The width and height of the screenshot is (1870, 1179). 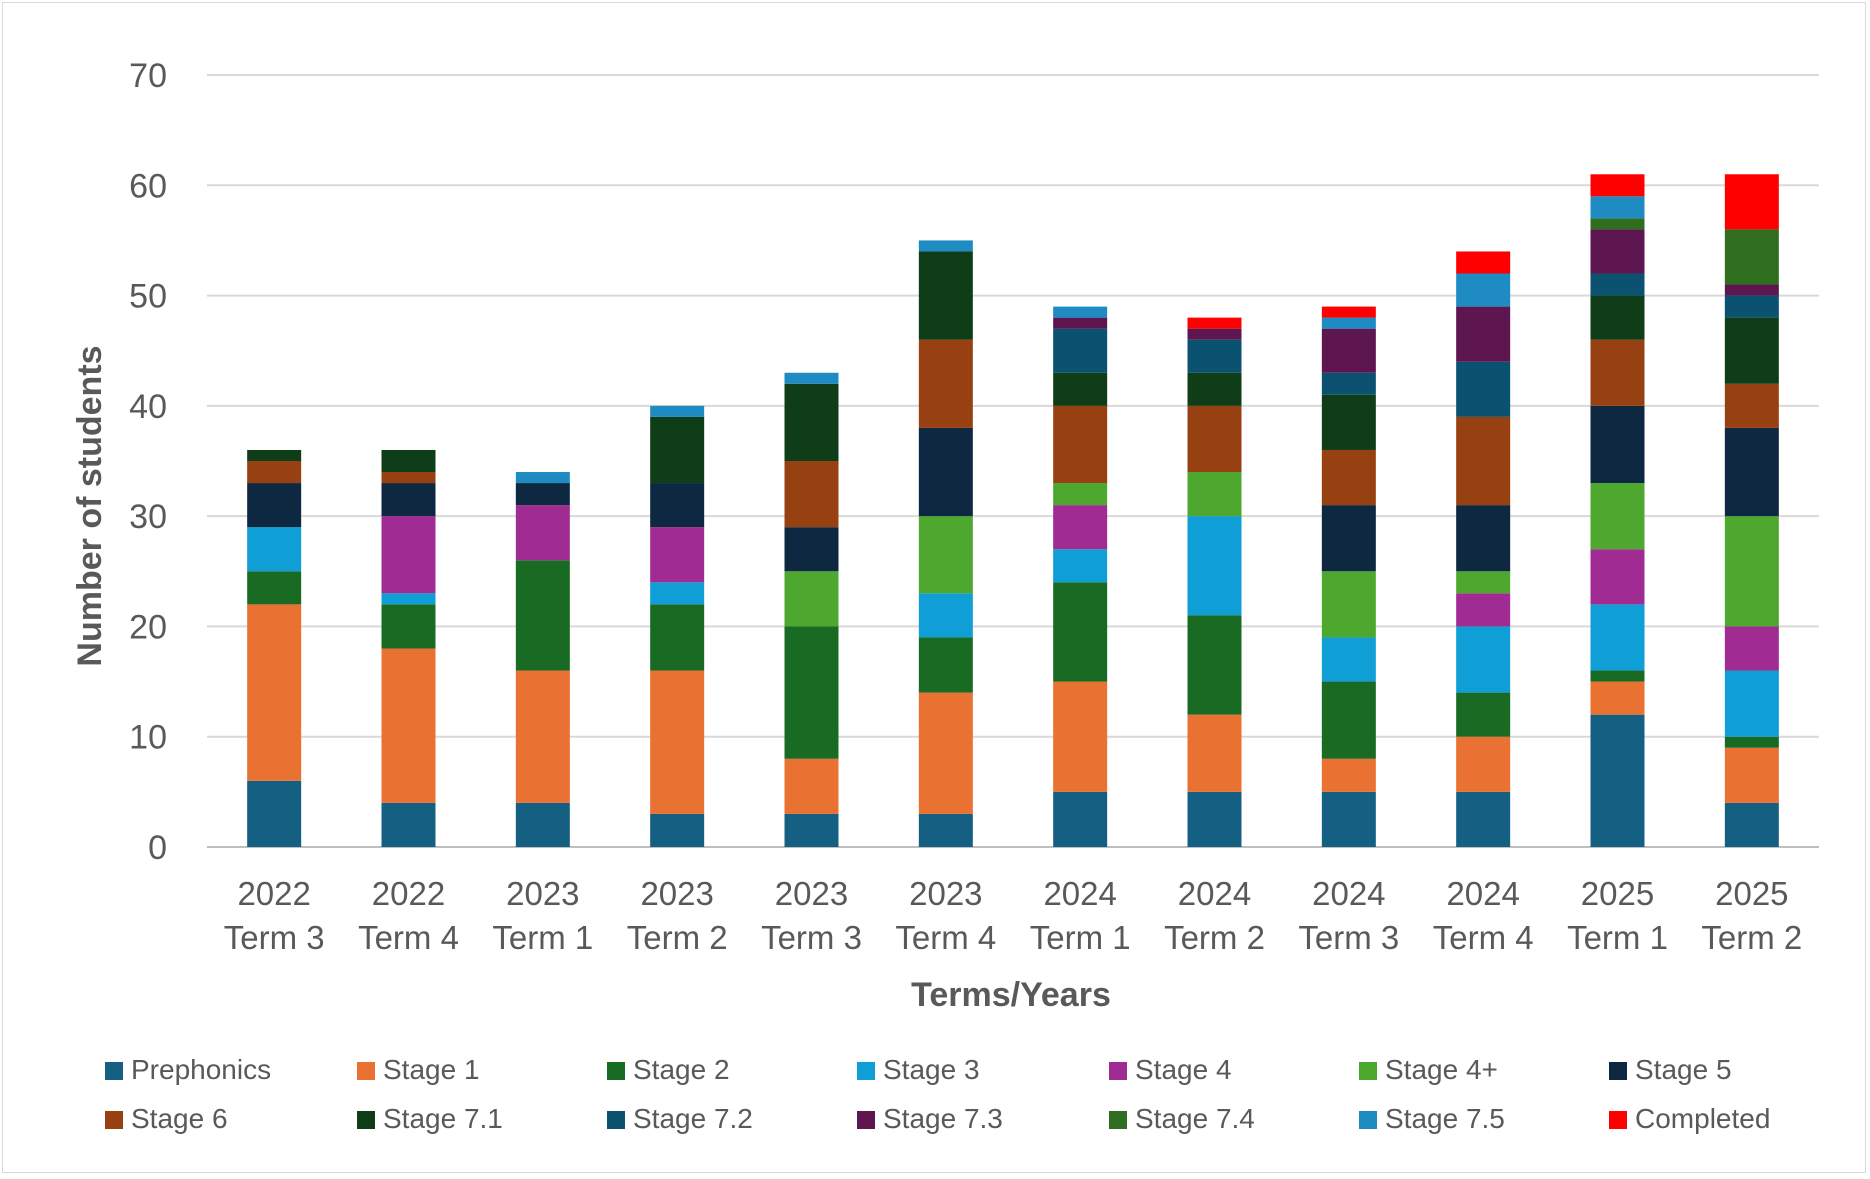 I want to click on y-tick-label: 30, so click(x=148, y=517).